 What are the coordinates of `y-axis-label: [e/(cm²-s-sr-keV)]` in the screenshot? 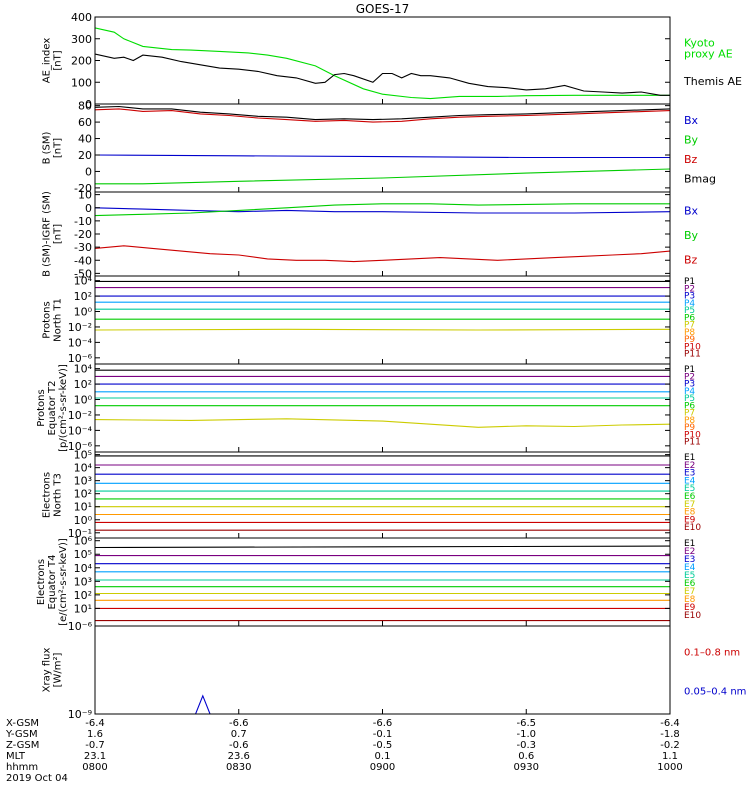 It's located at (63, 582).